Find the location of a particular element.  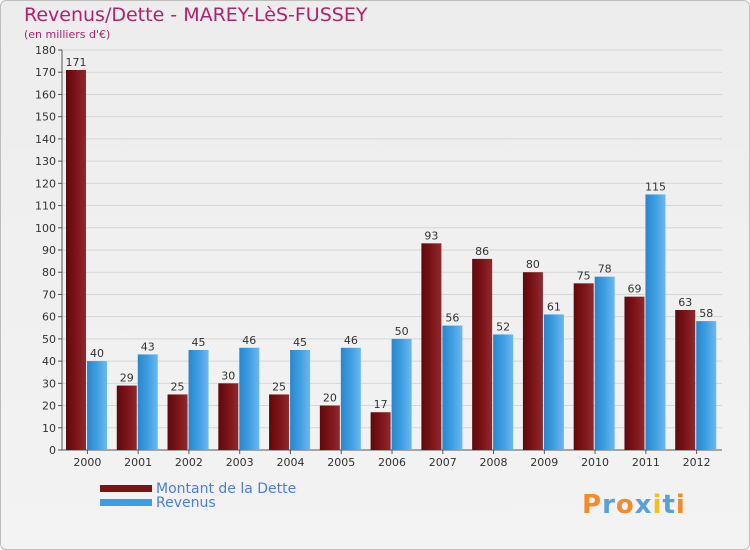

legend-label-dette: Montant de la Dette is located at coordinates (226, 489).